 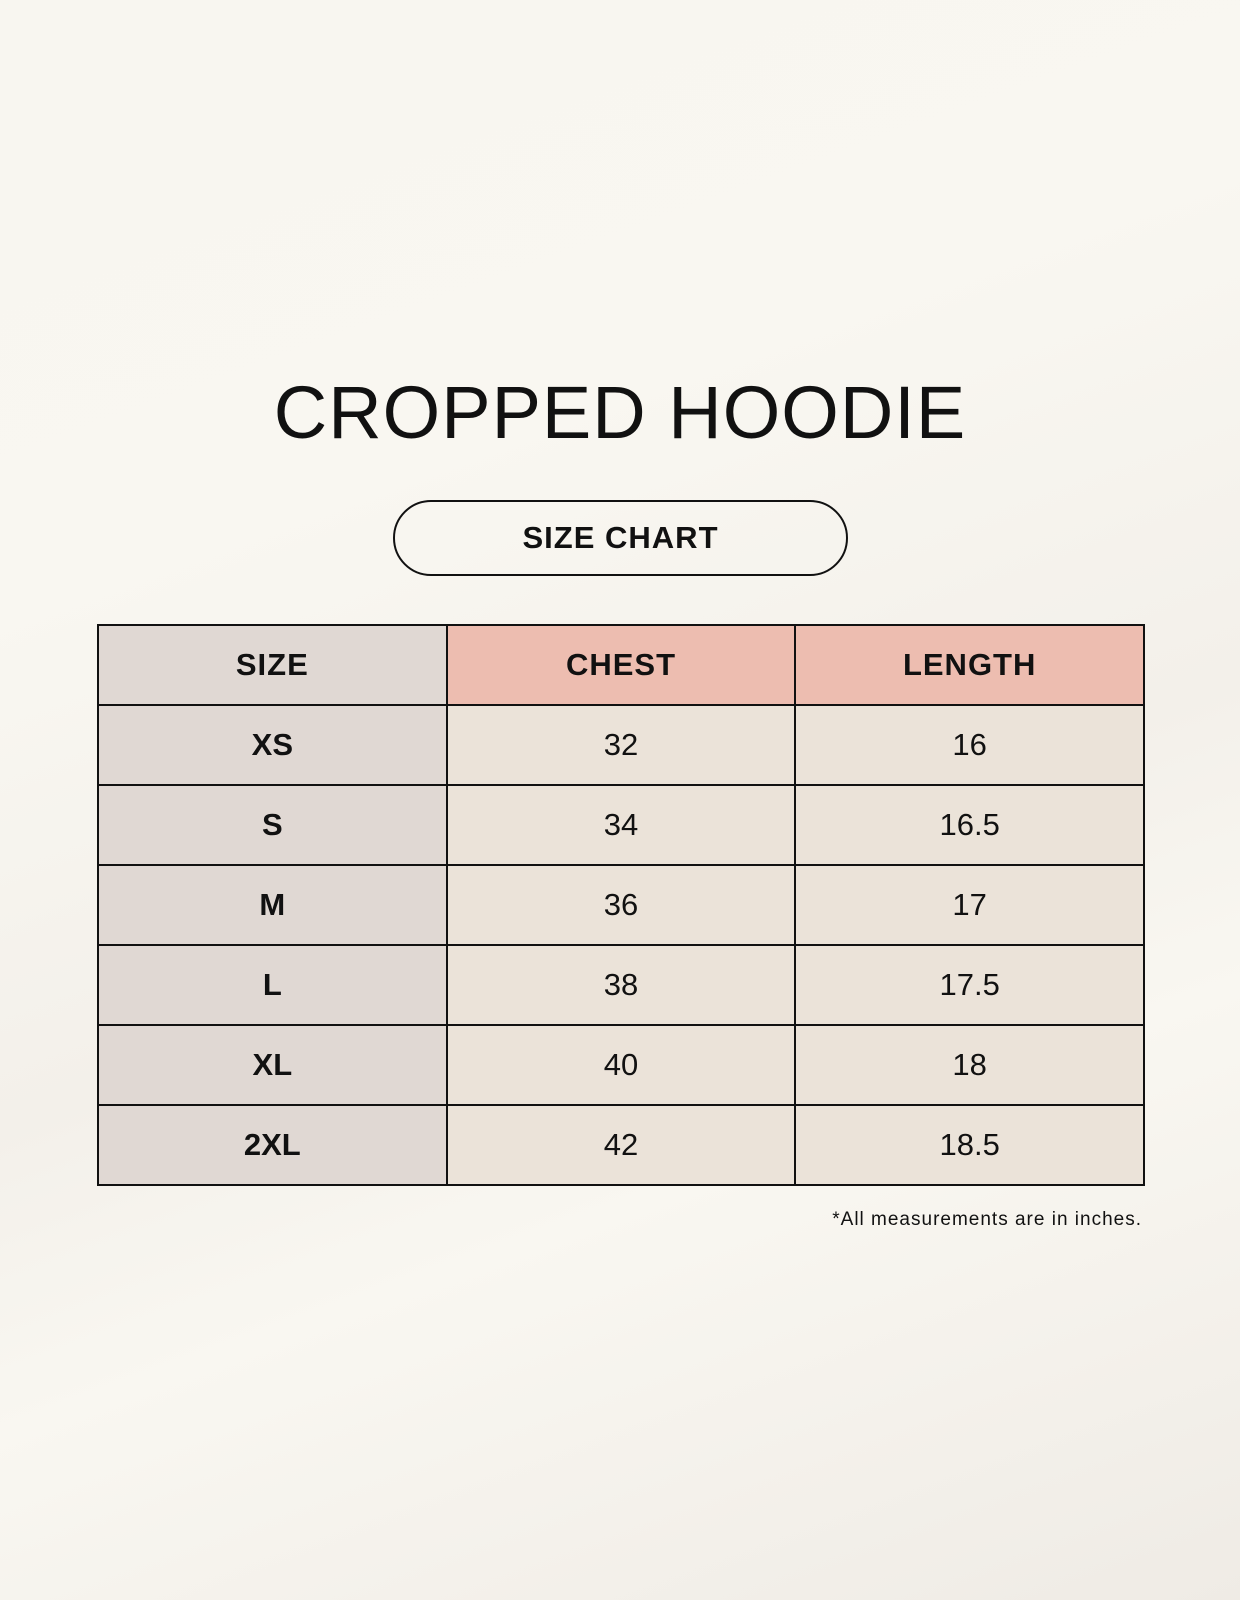 What do you see at coordinates (969, 905) in the screenshot?
I see `cell-length: 17` at bounding box center [969, 905].